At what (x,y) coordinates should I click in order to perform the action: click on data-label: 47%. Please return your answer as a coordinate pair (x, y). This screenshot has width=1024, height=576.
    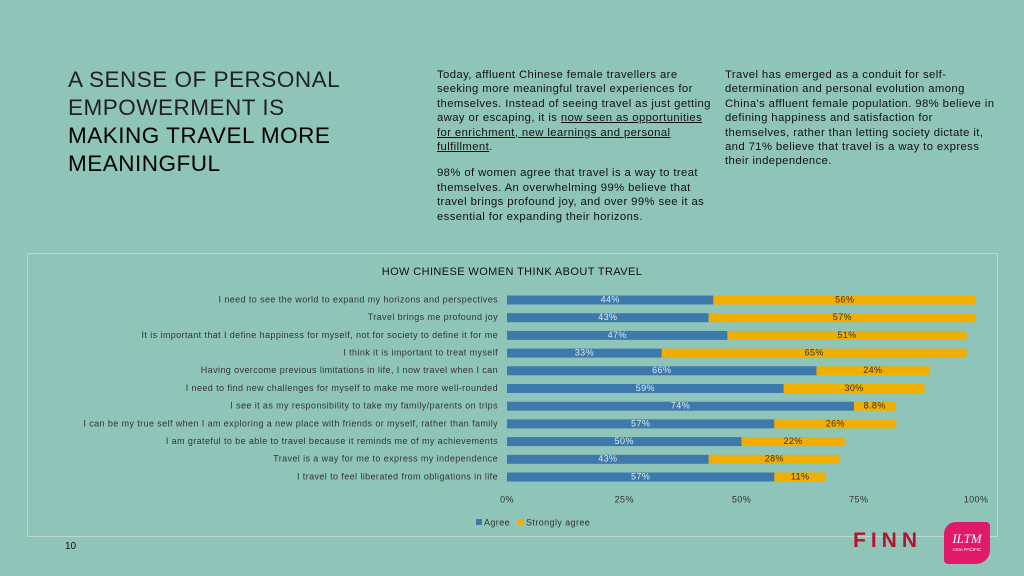
    Looking at the image, I should click on (617, 335).